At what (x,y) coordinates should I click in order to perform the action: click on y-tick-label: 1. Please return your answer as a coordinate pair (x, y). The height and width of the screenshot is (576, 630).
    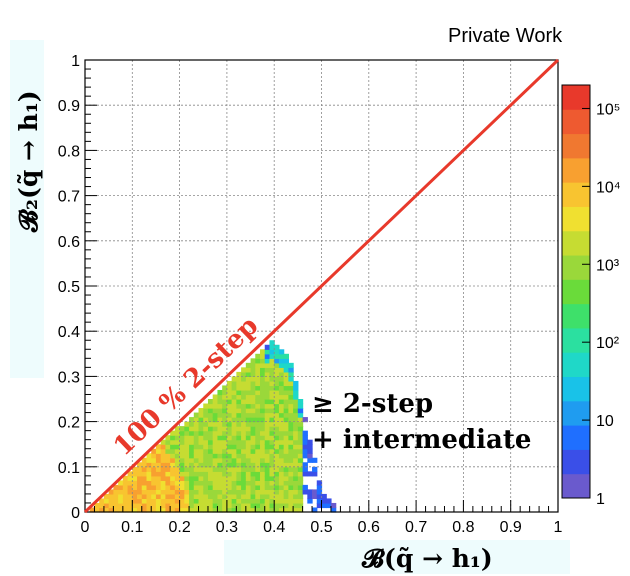
    Looking at the image, I should click on (75, 61).